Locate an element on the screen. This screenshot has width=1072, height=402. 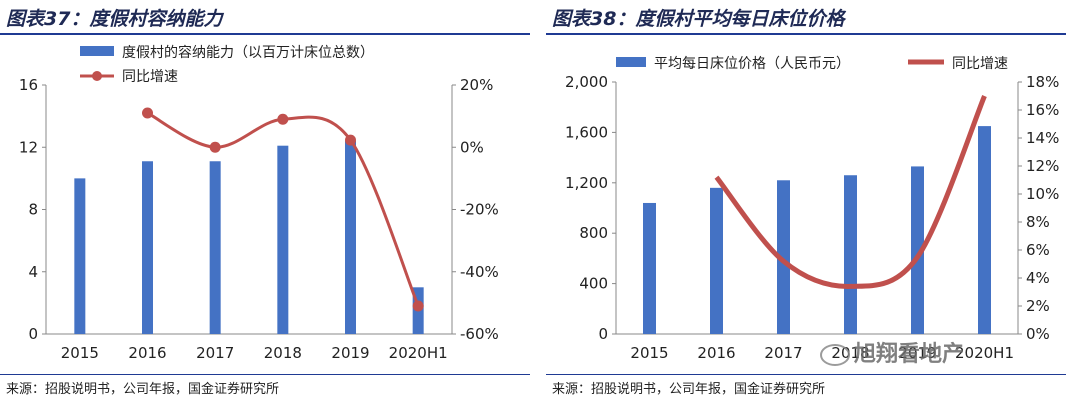
y-tick-label-right: 20% is located at coordinates (476, 85).